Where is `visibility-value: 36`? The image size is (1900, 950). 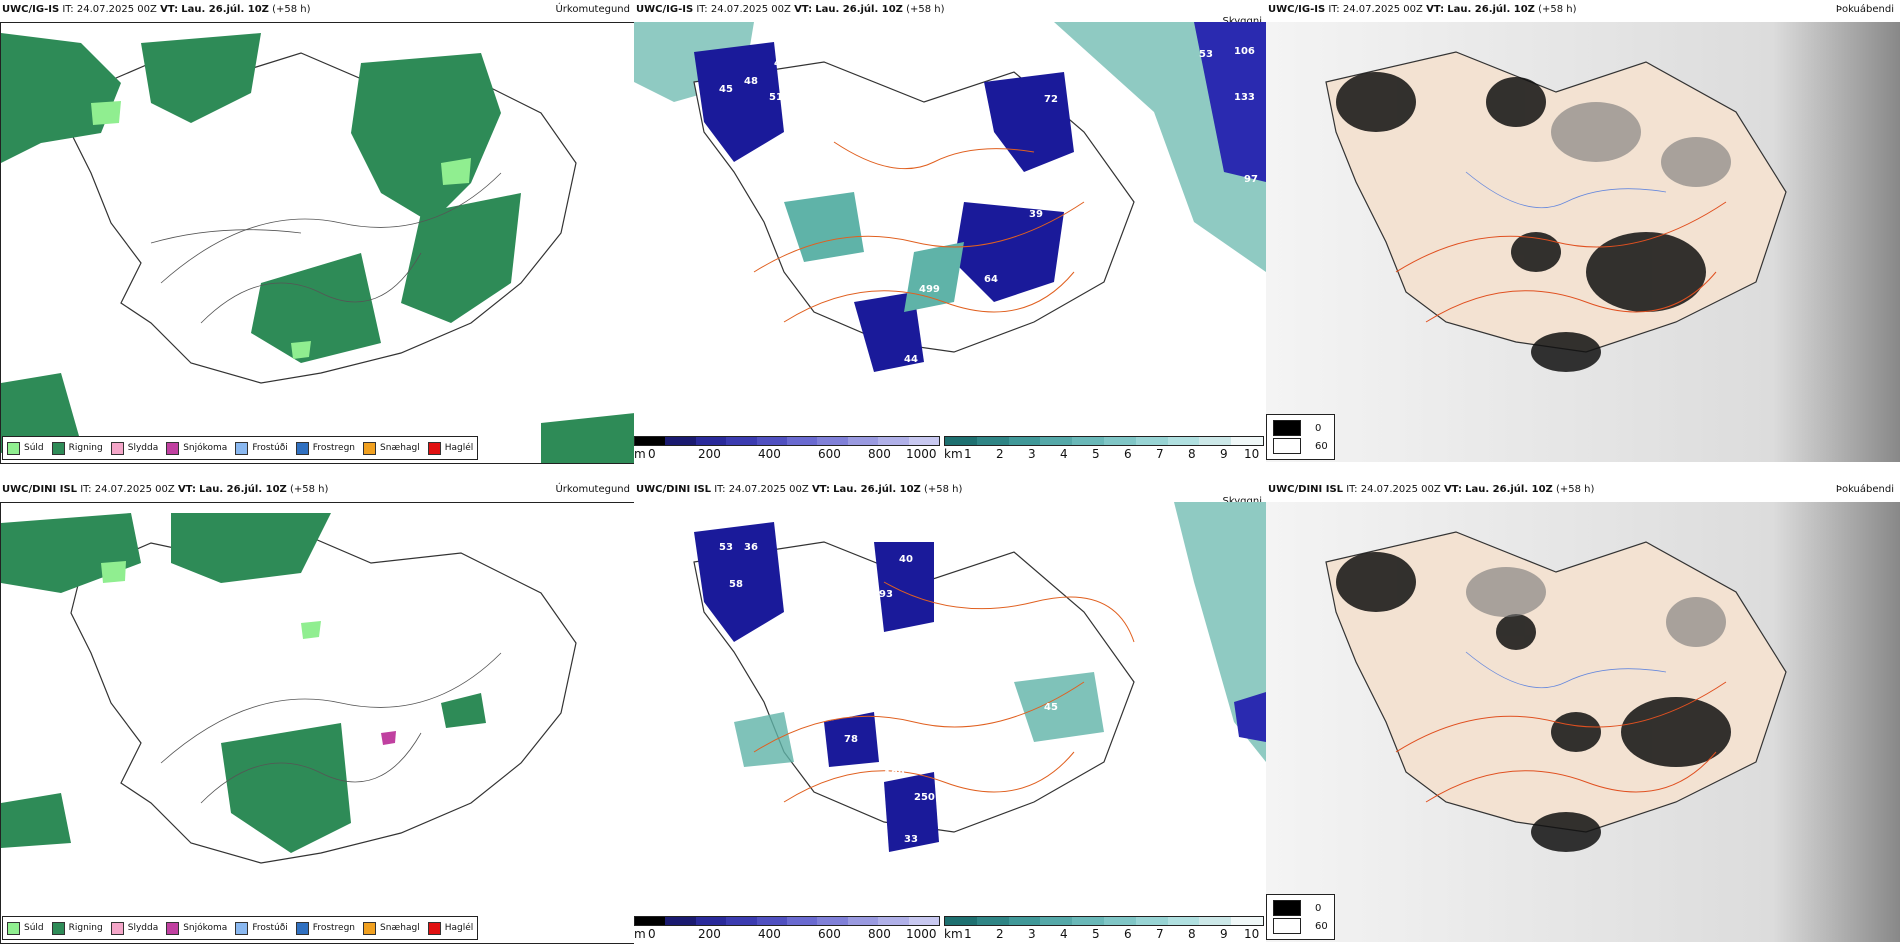 visibility-value: 36 is located at coordinates (751, 547).